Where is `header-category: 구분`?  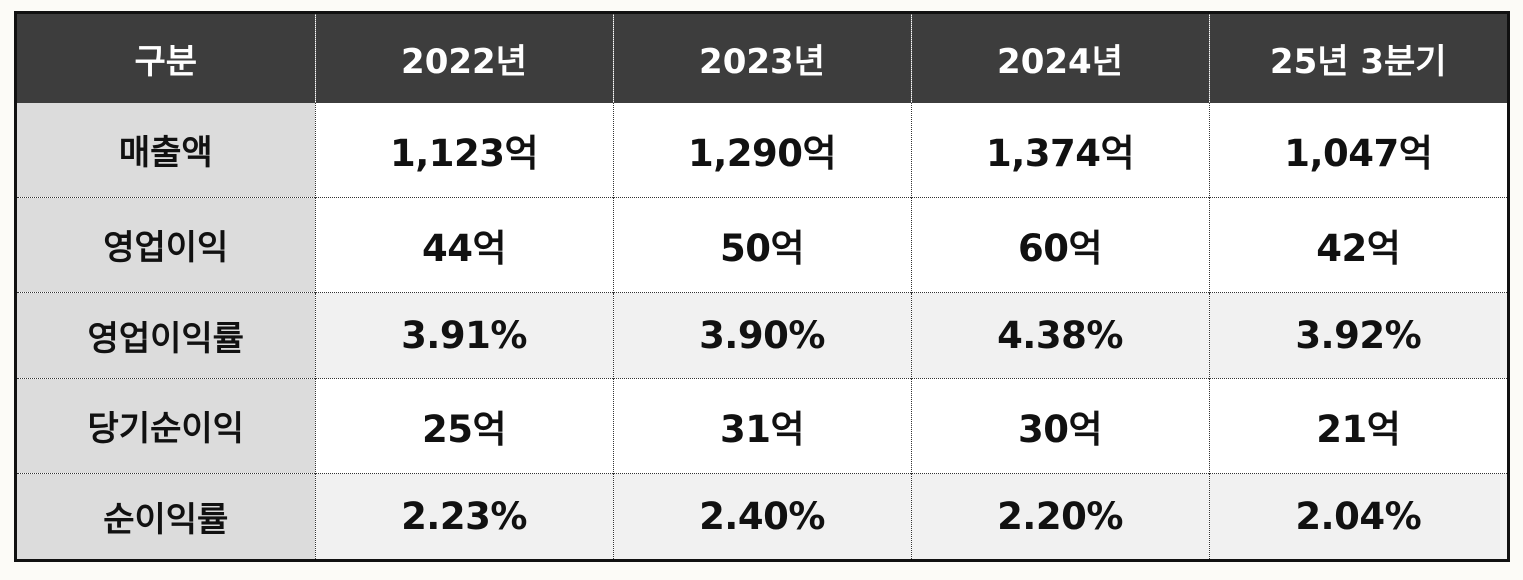
header-category: 구분 is located at coordinates (166, 58).